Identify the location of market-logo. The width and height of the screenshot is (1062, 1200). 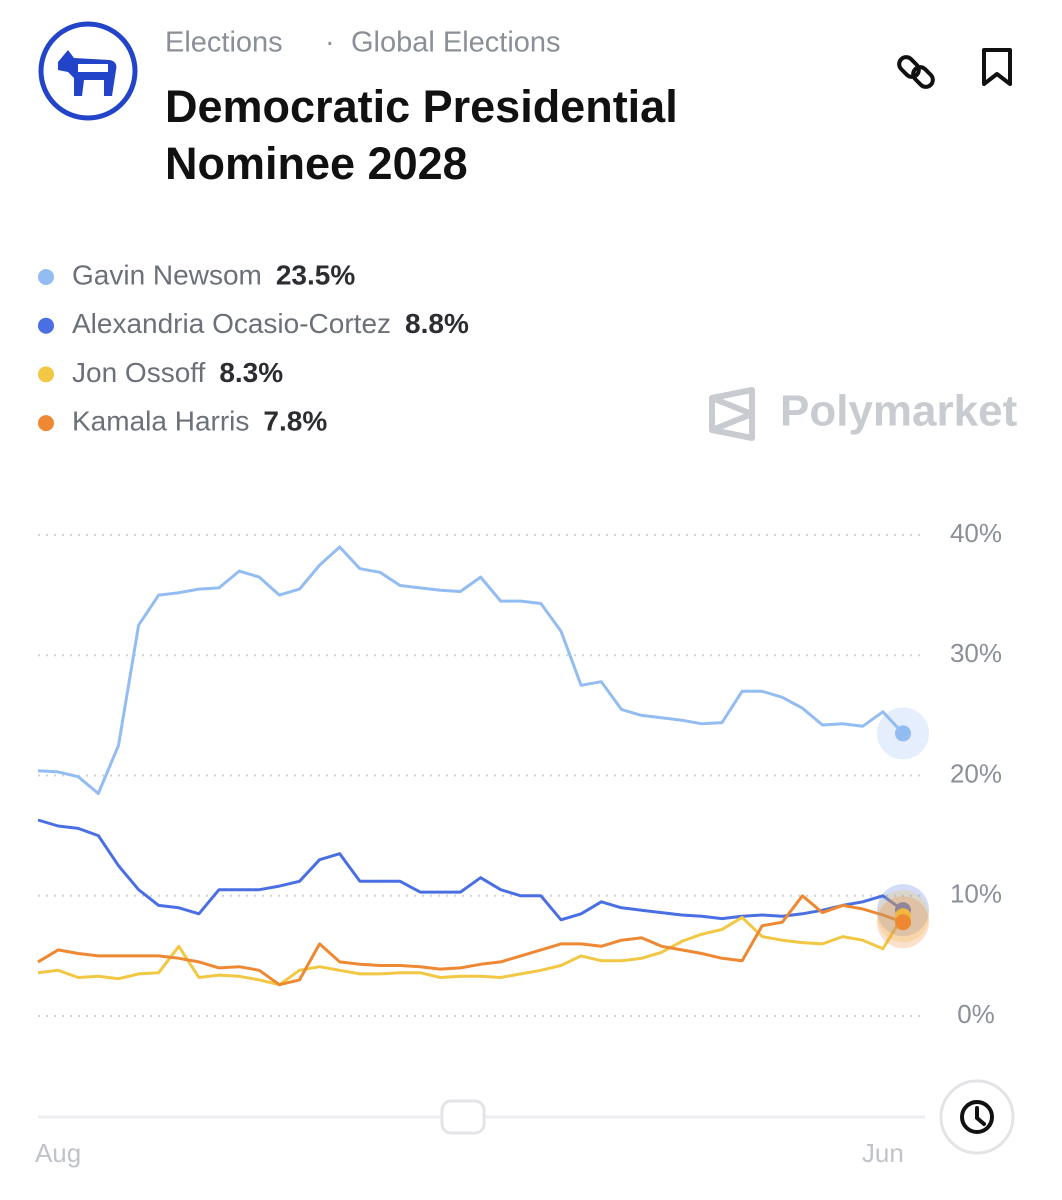
(88, 71).